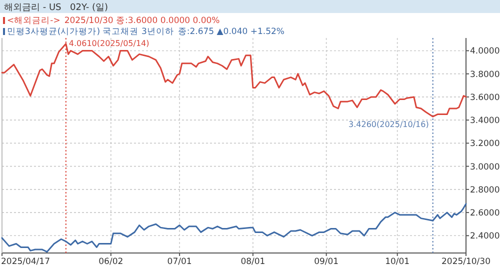 The height and width of the screenshot is (267, 500). Describe the element at coordinates (111, 262) in the screenshot. I see `x-tick-label: 06/02` at that location.